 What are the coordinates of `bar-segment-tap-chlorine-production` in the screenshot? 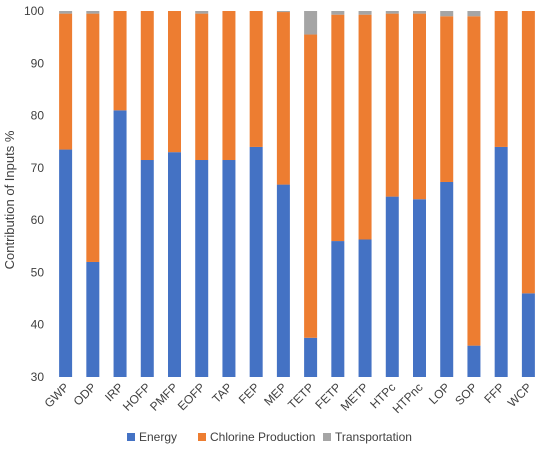 It's located at (229, 86).